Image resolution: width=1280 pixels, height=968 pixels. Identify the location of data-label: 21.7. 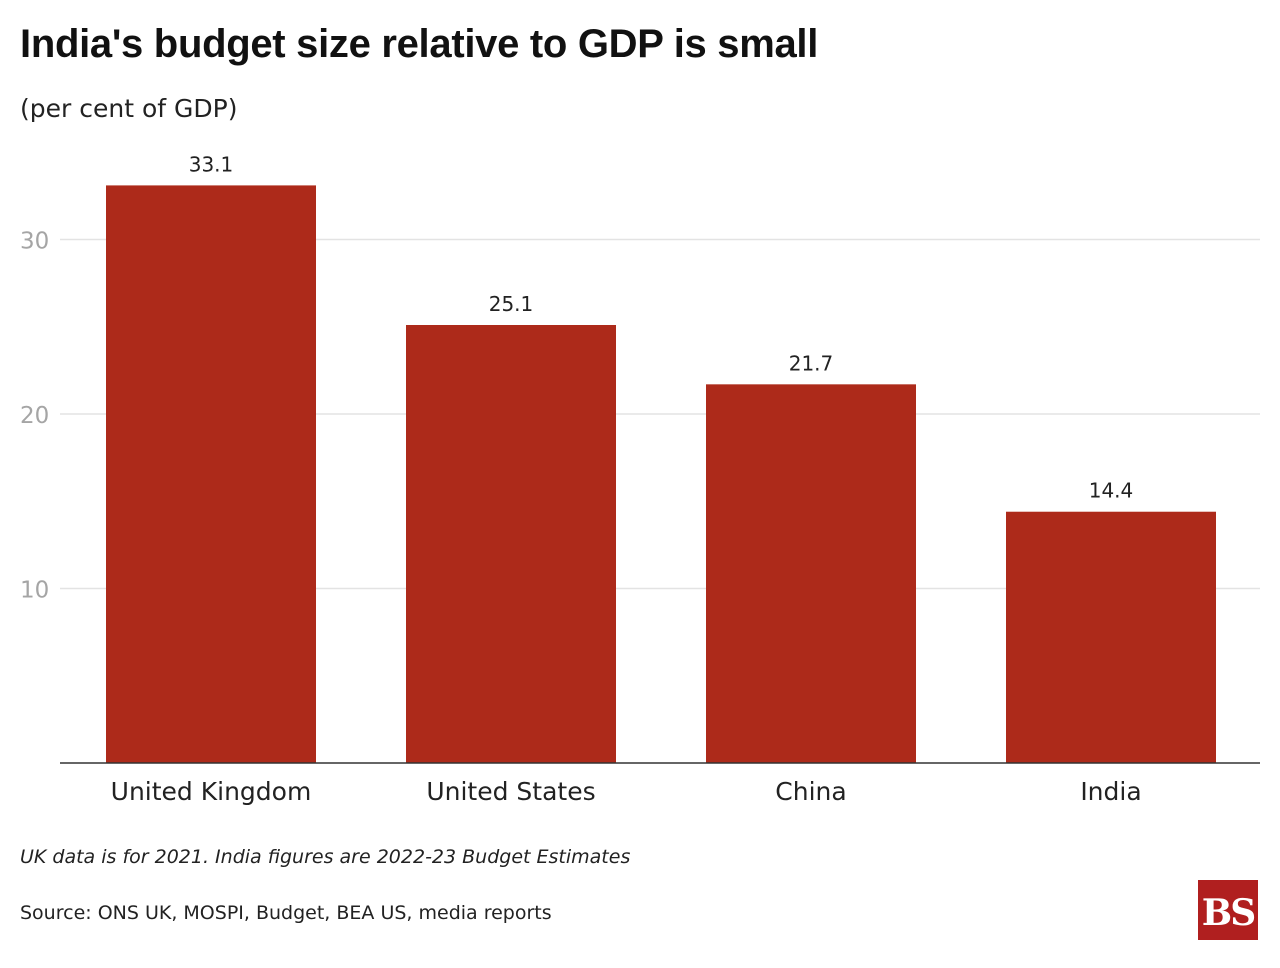
(811, 363).